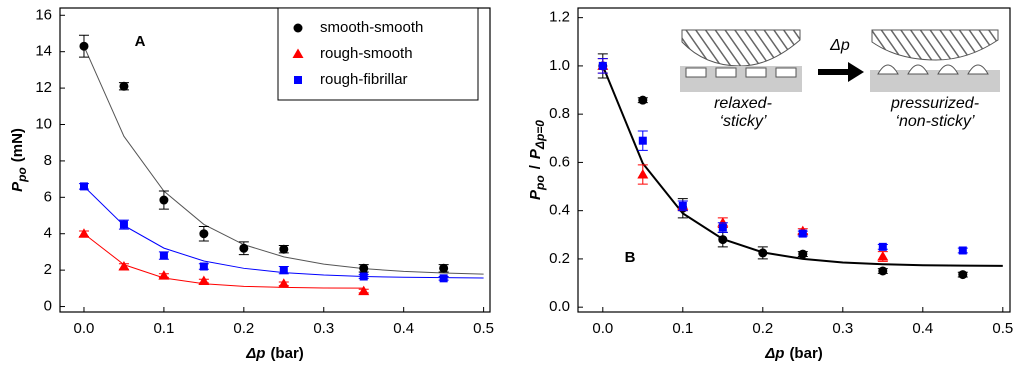 The width and height of the screenshot is (1024, 367). I want to click on y-axis-title: Ppo (mN), so click(19, 160).